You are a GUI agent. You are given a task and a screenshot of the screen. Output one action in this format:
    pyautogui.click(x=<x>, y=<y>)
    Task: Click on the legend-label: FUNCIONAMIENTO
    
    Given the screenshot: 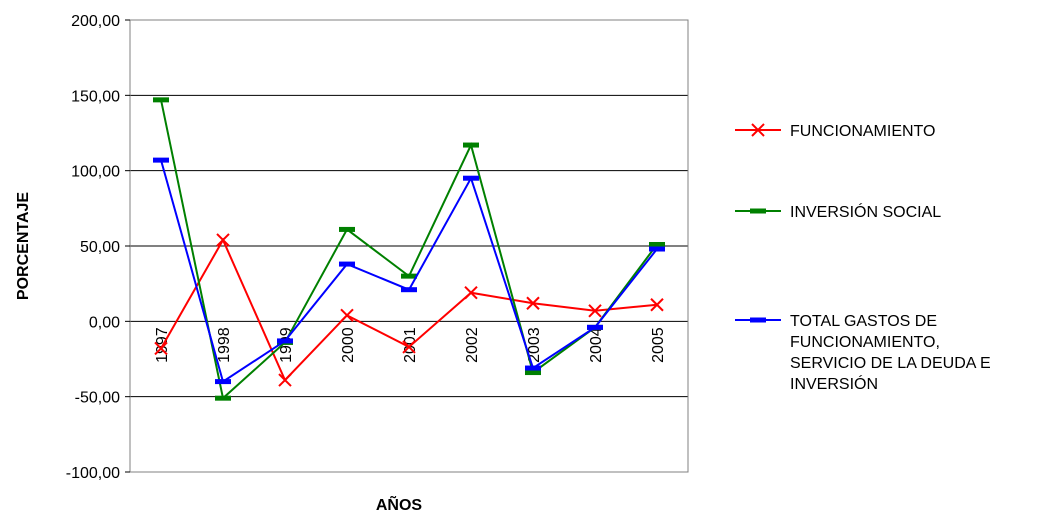 What is the action you would take?
    pyautogui.click(x=862, y=131)
    